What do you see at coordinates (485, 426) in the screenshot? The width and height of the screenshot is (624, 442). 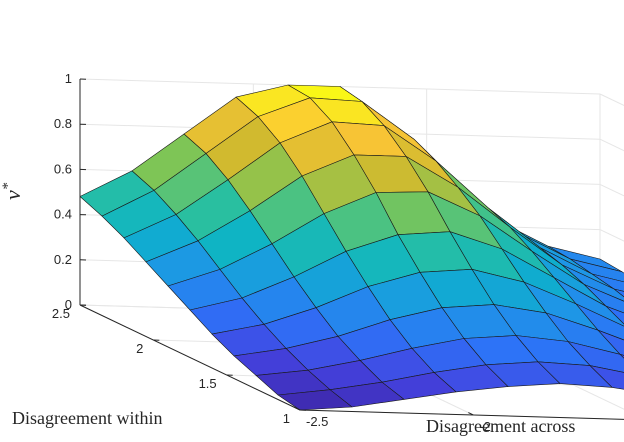 I see `x-tick-label: -2` at bounding box center [485, 426].